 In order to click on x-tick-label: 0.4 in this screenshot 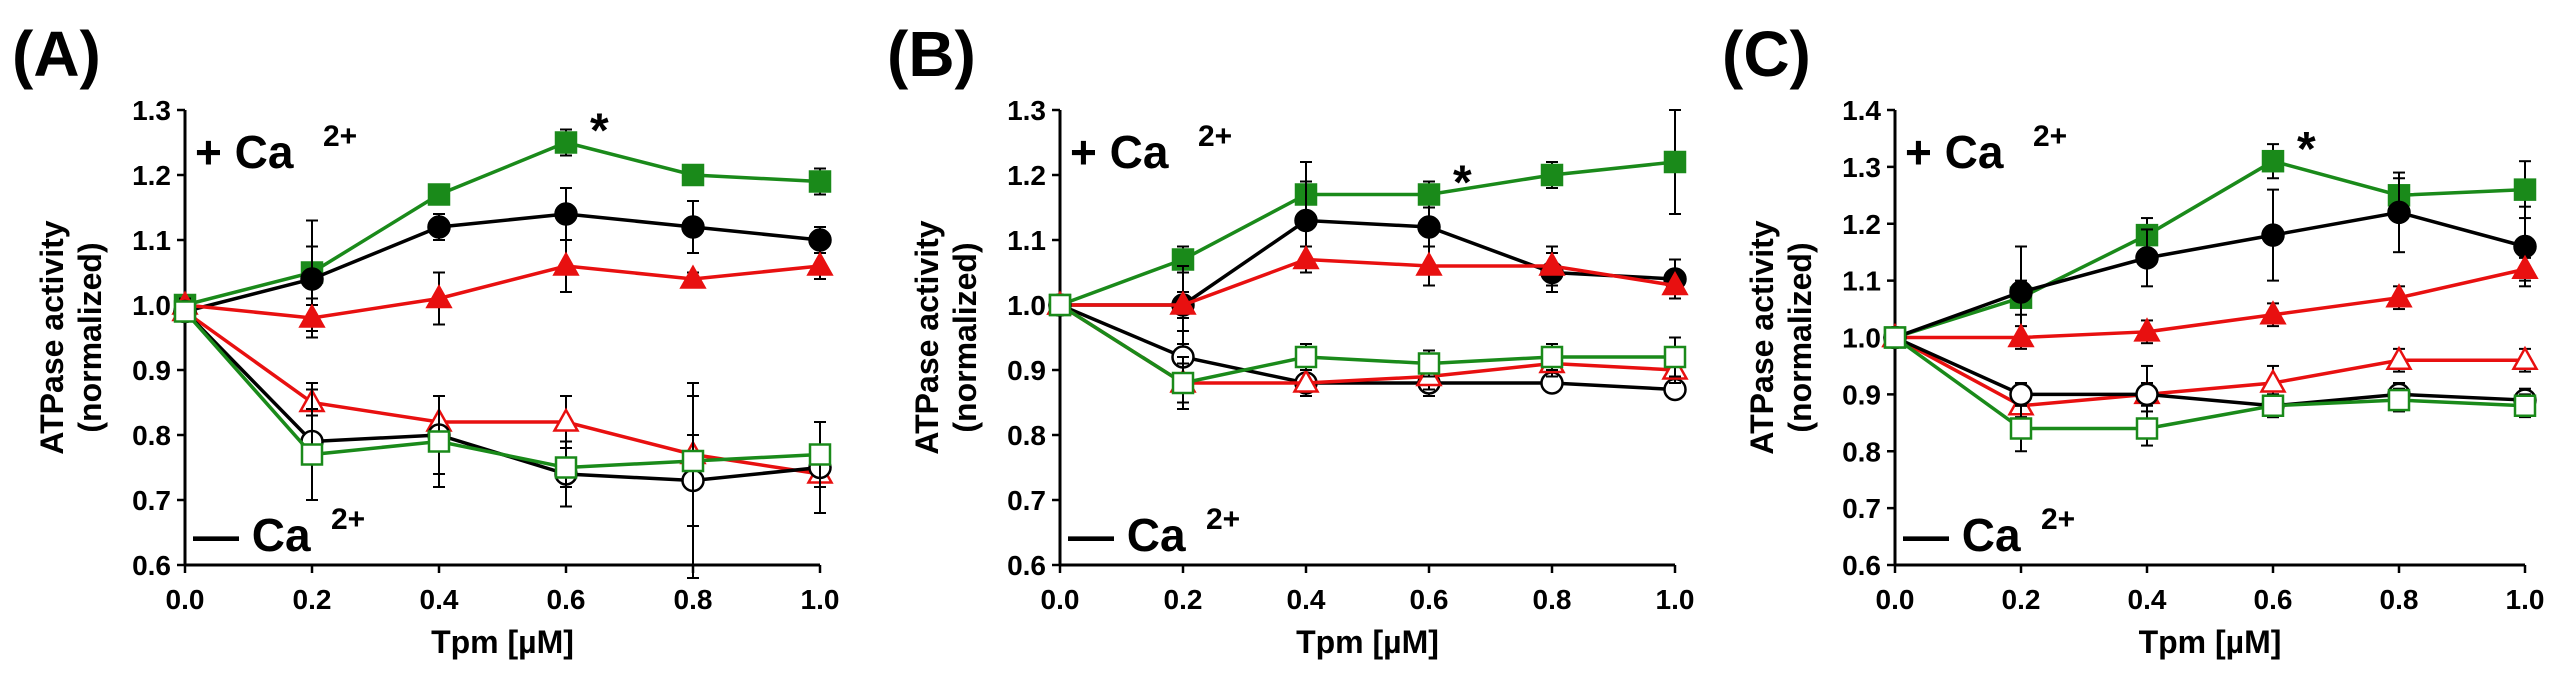, I will do `click(2147, 599)`.